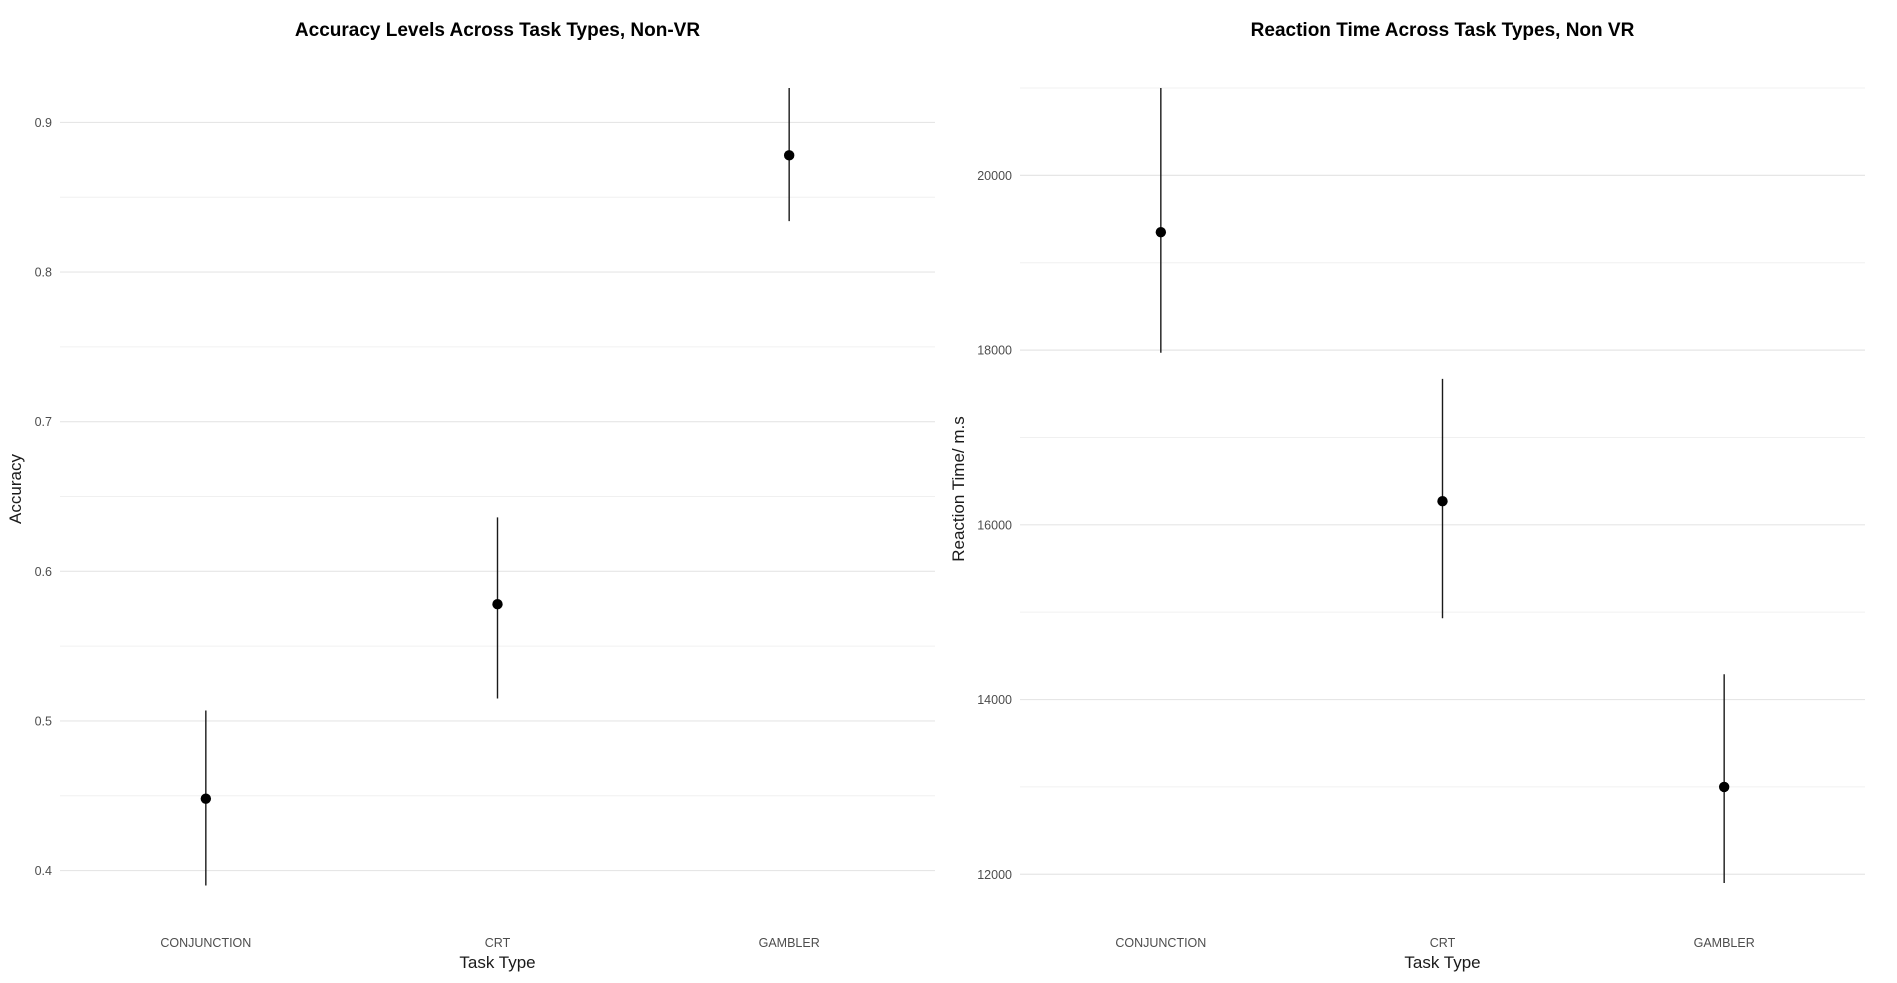  Describe the element at coordinates (958, 489) in the screenshot. I see `y-axis-title: Reaction Time/ m.s` at that location.